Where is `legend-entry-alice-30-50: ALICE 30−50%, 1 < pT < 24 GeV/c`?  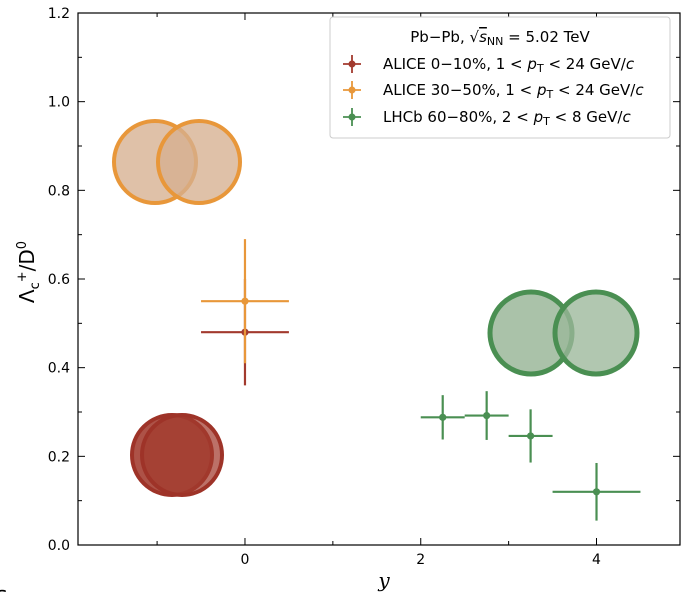
legend-entry-alice-30-50: ALICE 30−50%, 1 < pT < 24 GeV/c is located at coordinates (493, 91).